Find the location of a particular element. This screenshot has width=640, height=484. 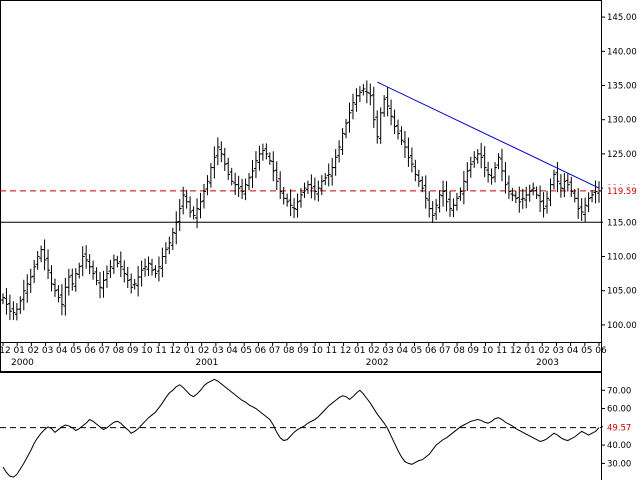

osc-y-tick-label: 40.00 is located at coordinates (619, 446).